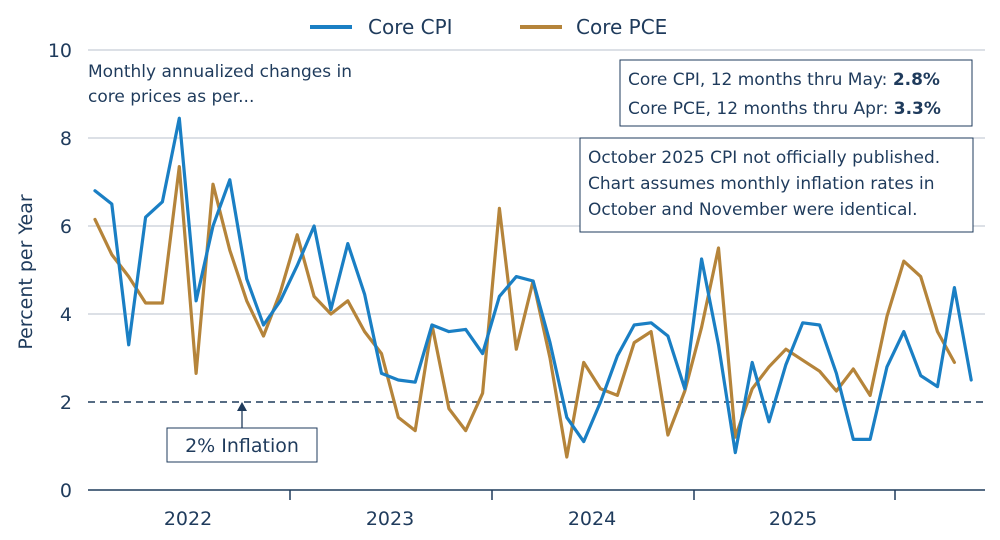 The width and height of the screenshot is (1000, 540). I want to click on x-tick-label-2025: 2025, so click(793, 519).